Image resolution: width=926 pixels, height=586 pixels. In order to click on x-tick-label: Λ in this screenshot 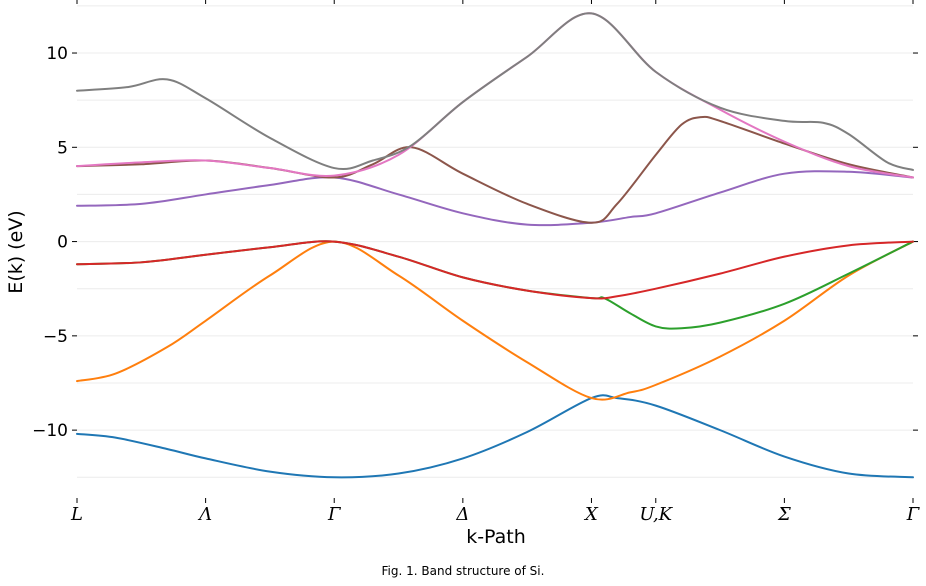, I will do `click(204, 514)`.